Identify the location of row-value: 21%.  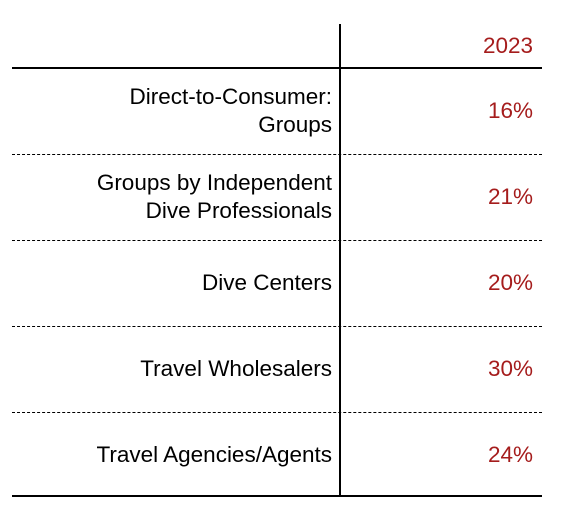
(510, 196).